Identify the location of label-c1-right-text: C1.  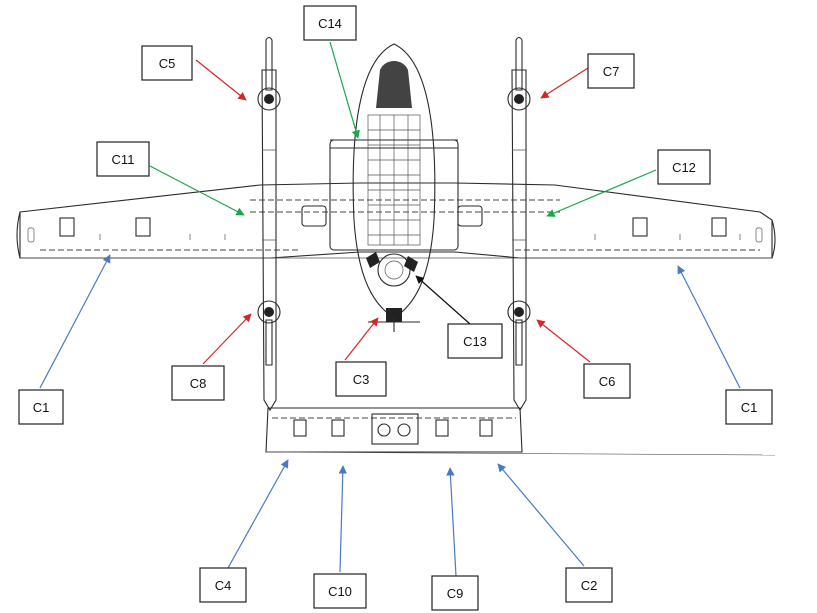
(749, 407).